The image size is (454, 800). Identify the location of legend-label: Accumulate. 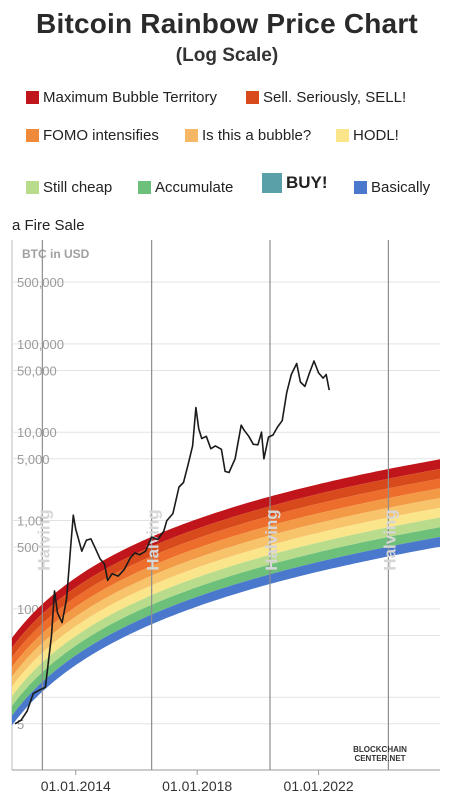
(194, 187).